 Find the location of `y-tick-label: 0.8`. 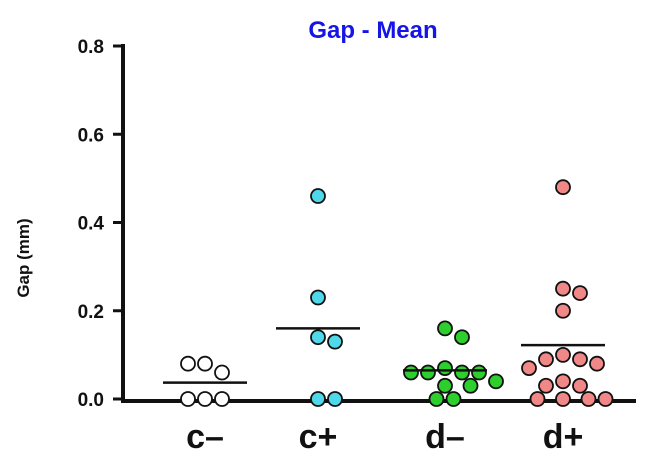

y-tick-label: 0.8 is located at coordinates (91, 47).